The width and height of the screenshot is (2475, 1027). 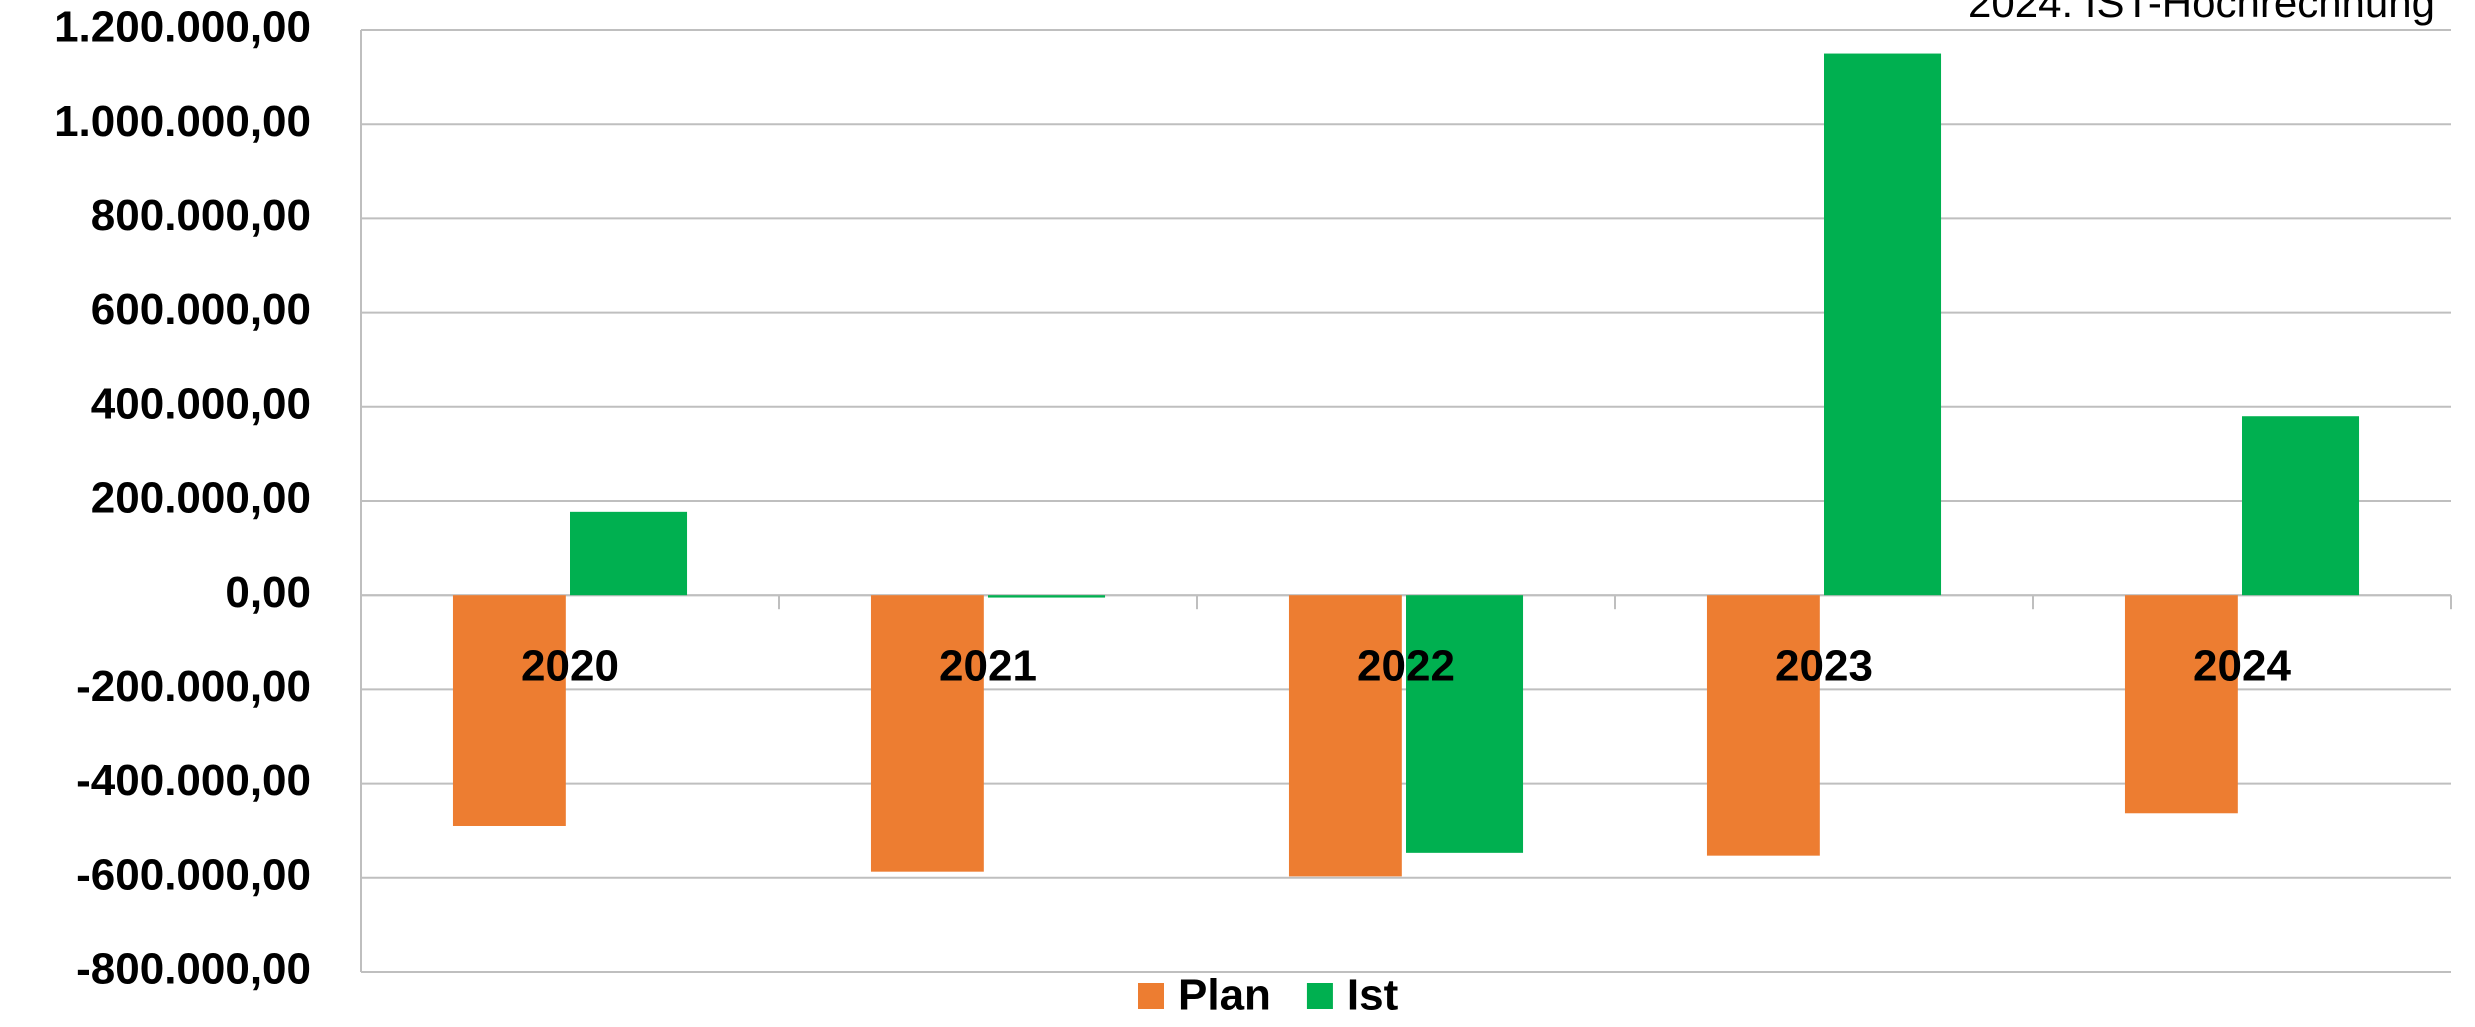 What do you see at coordinates (201, 403) in the screenshot?
I see `y-tick-label: 400.000,00` at bounding box center [201, 403].